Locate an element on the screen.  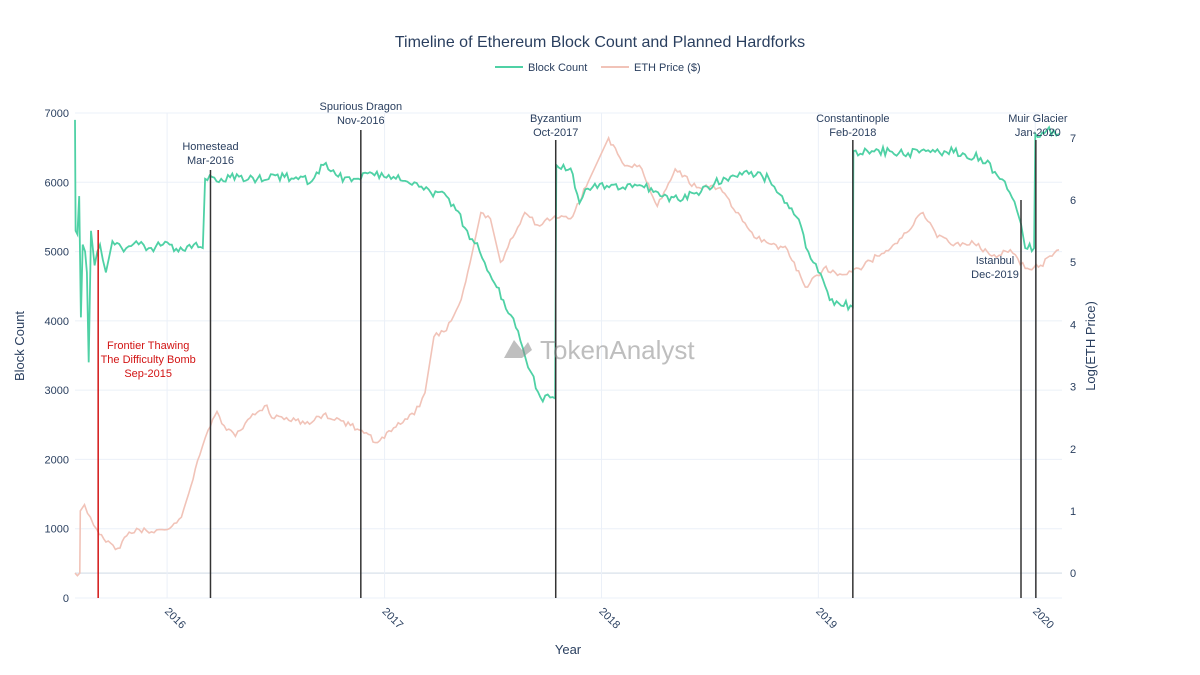
hardfork-date: Oct-2017 is located at coordinates (555, 133).